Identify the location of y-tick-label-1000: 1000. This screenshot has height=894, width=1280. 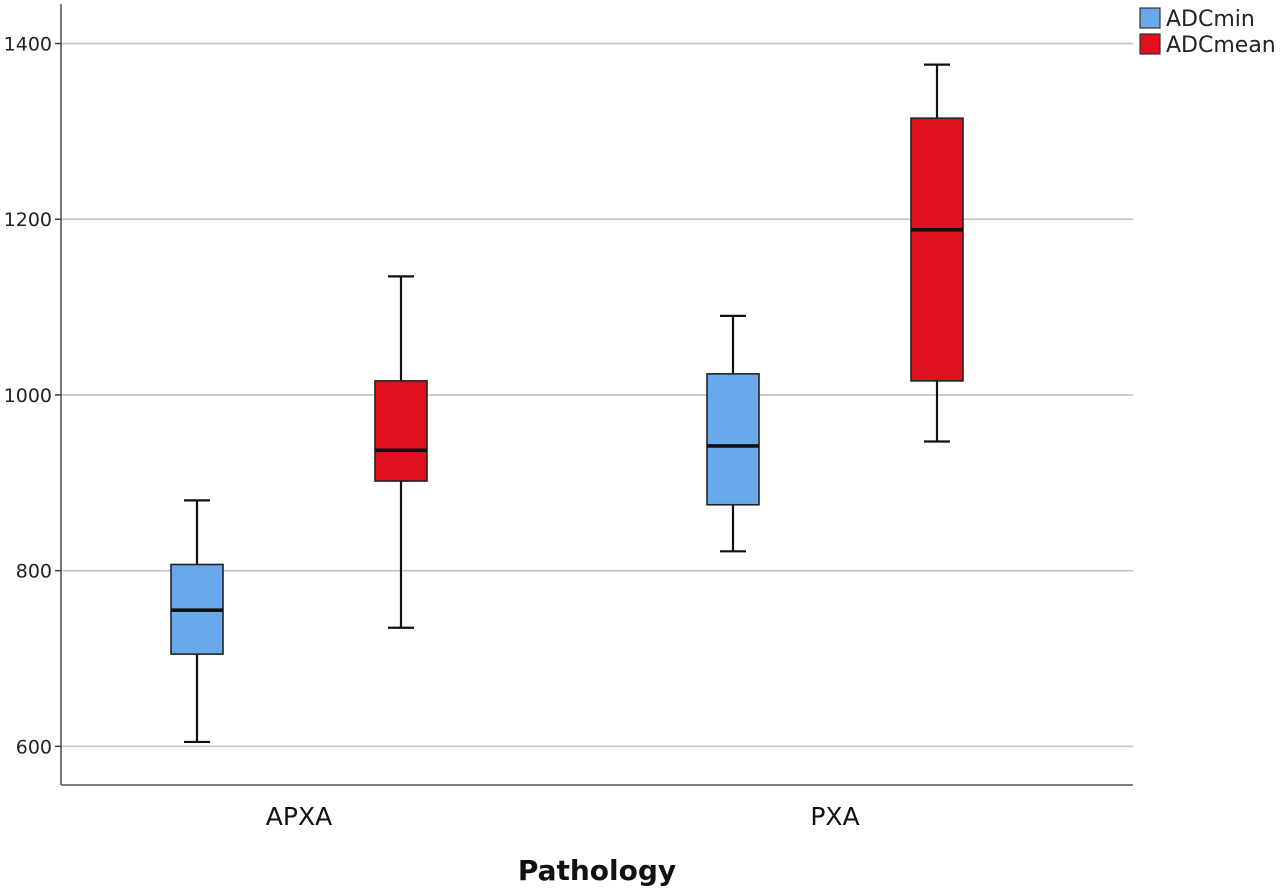
(28, 396).